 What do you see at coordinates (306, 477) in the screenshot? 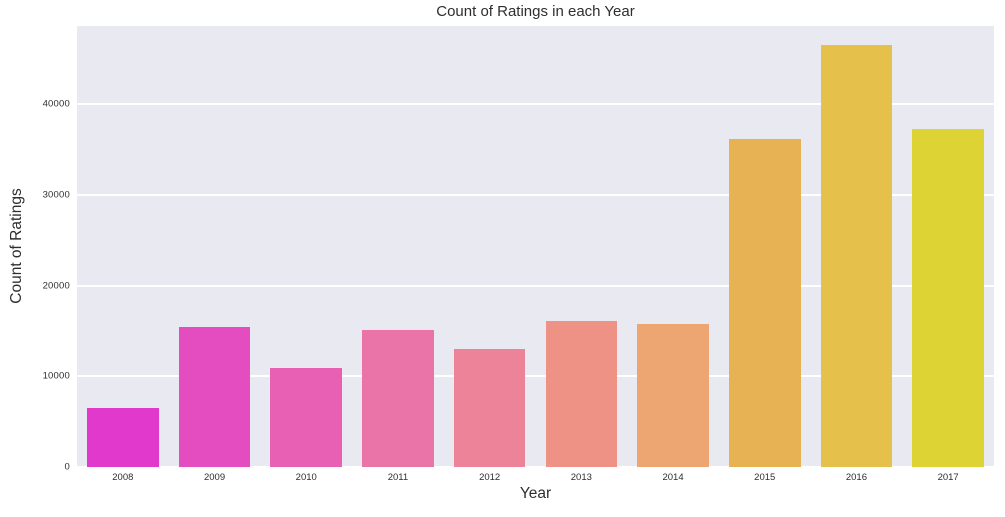
I see `x-tick-label-2010: 2010` at bounding box center [306, 477].